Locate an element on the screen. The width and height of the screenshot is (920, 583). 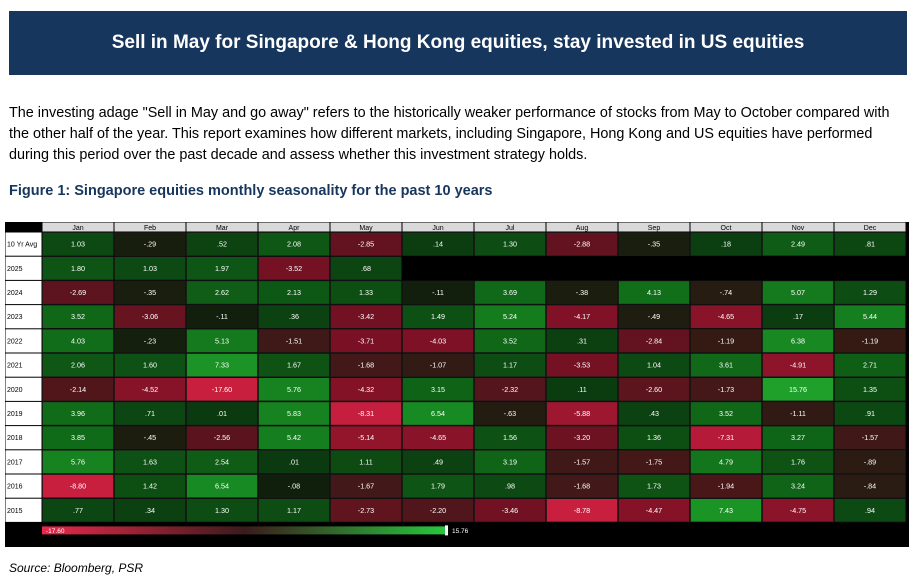
cell-value: -8.80 is located at coordinates (78, 486).